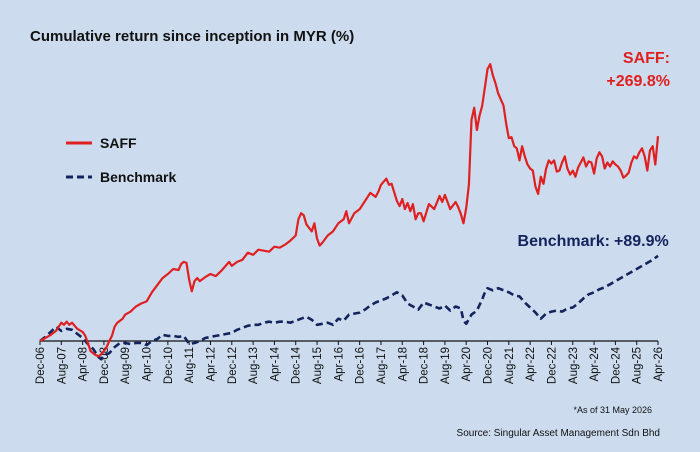  What do you see at coordinates (297, 365) in the screenshot?
I see `x-tick-label: Dec-14` at bounding box center [297, 365].